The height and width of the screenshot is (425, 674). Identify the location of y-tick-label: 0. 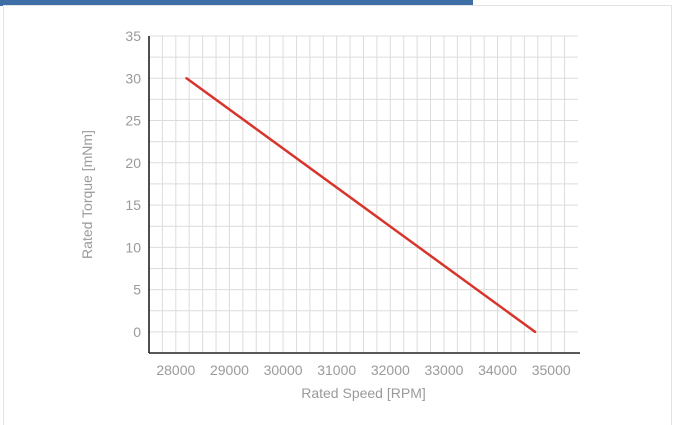
(137, 332).